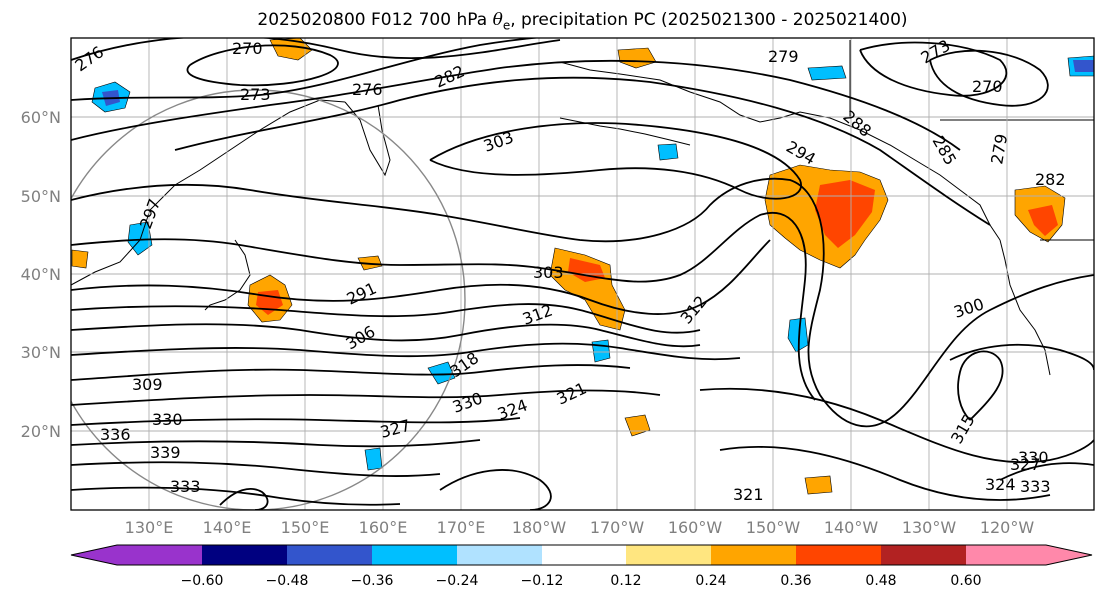 The image size is (1105, 603). I want to click on lon-label: 160°E, so click(383, 527).